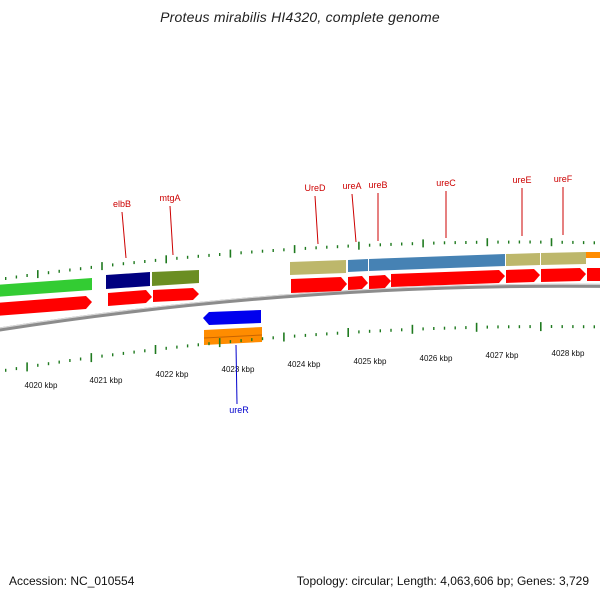  What do you see at coordinates (130, 298) in the screenshot?
I see `cds-arrow-elbB` at bounding box center [130, 298].